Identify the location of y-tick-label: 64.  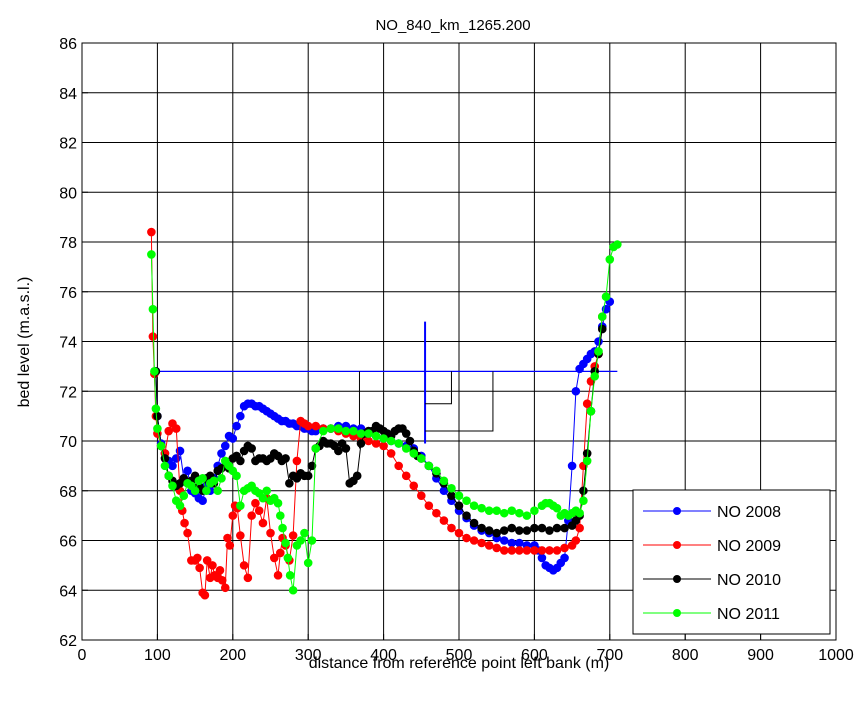
(68, 591).